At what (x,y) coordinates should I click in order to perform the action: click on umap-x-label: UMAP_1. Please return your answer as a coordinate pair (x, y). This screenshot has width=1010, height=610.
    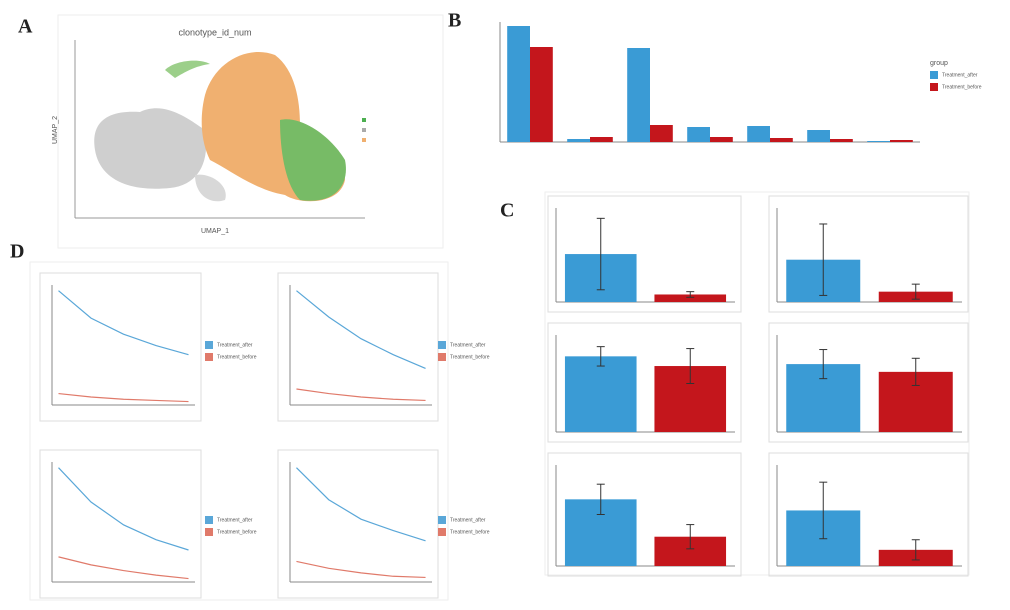
    Looking at the image, I should click on (215, 231).